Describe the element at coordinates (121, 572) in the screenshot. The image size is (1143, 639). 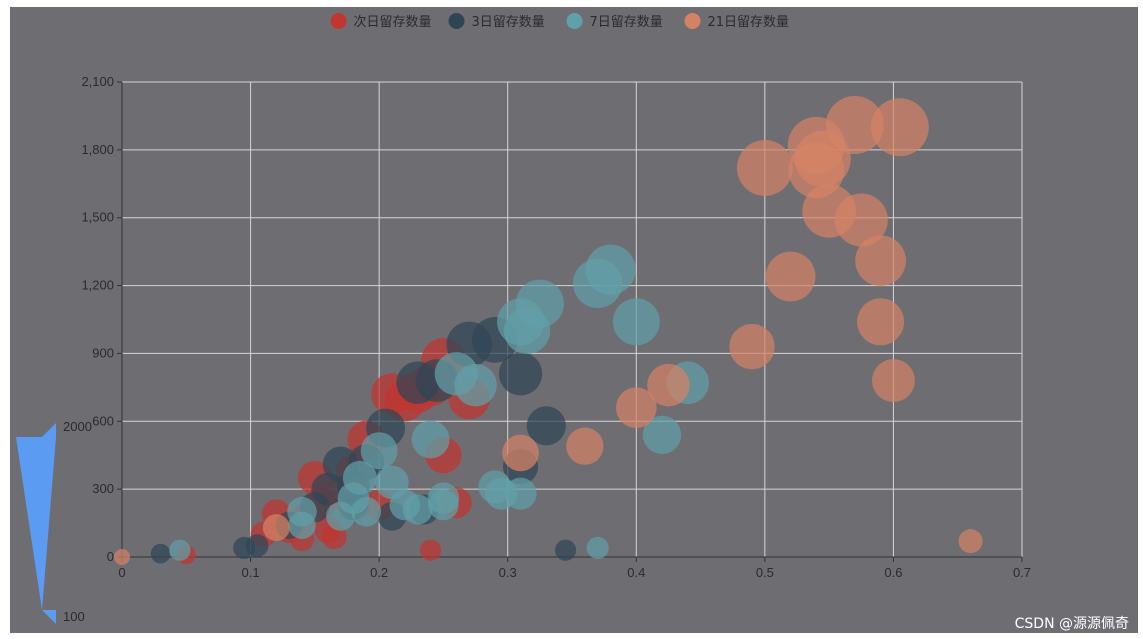
I see `x-tick-label: 0` at that location.